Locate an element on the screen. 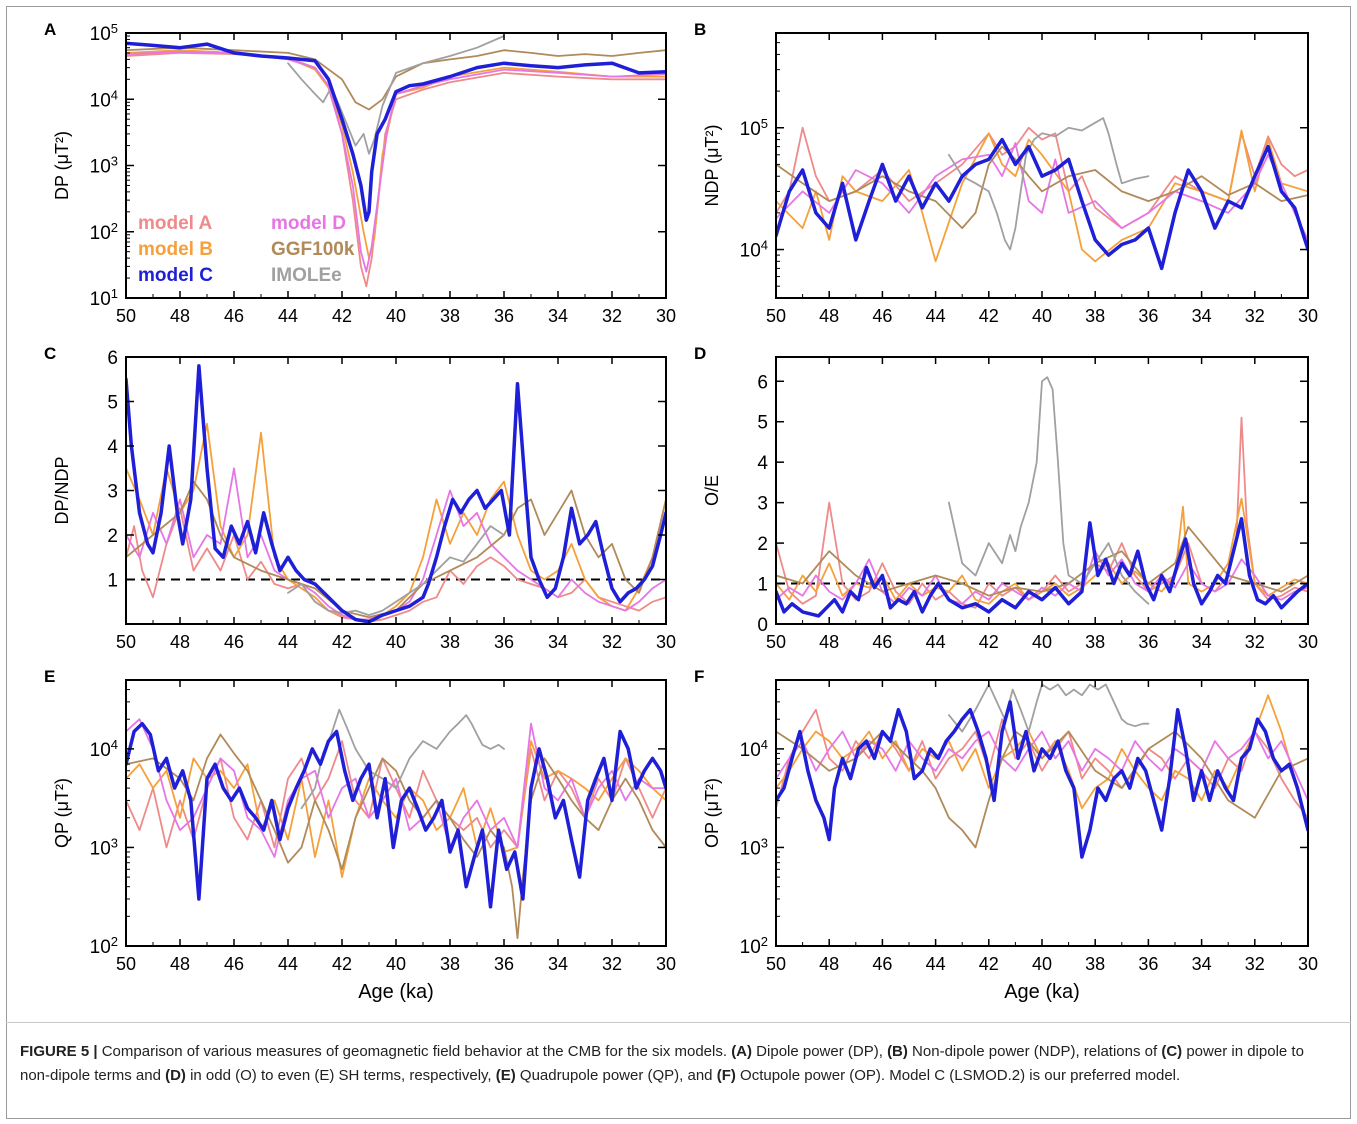 The width and height of the screenshot is (1357, 1124). y-axis-label: O/E is located at coordinates (712, 490).